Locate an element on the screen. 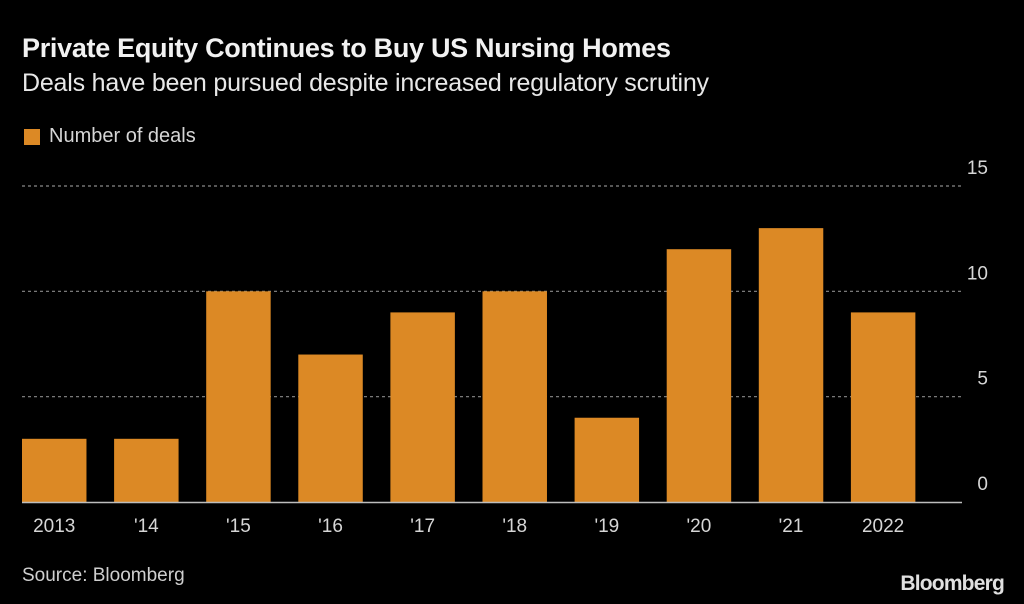  legend: Number of deals is located at coordinates (110, 136).